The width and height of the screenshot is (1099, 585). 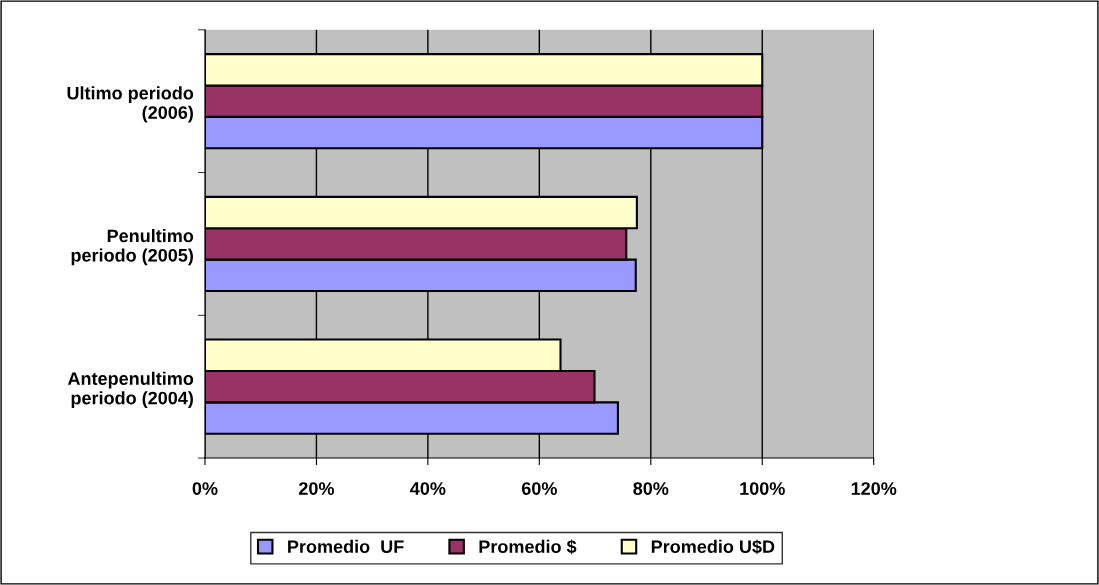 What do you see at coordinates (205, 488) in the screenshot?
I see `x-tick-label: 0%` at bounding box center [205, 488].